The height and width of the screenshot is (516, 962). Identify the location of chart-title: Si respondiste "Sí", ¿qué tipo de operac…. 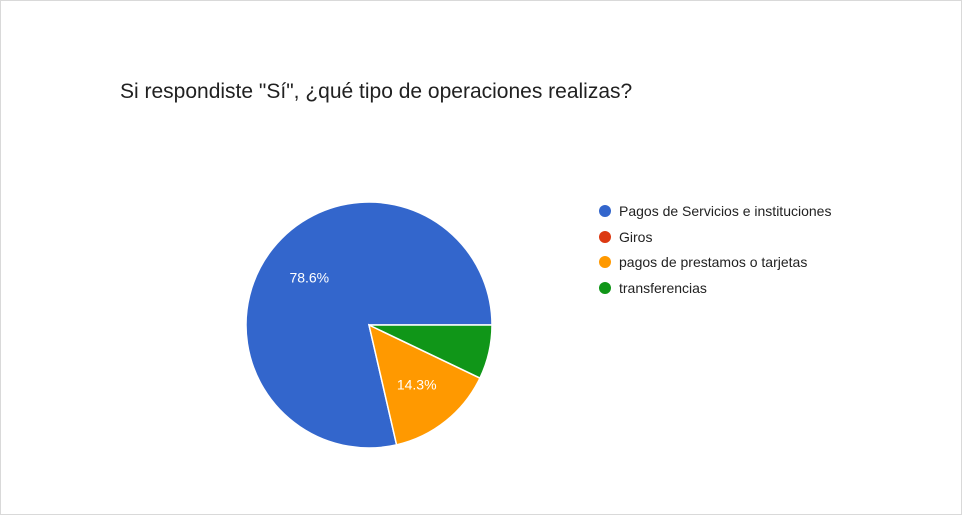
(376, 91).